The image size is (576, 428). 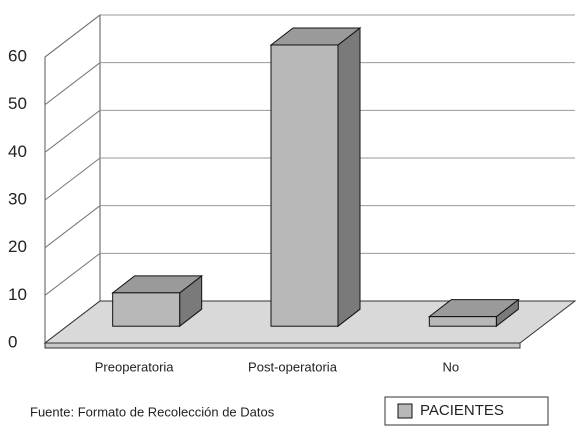 I want to click on y-tick-label: 0, so click(x=12, y=341).